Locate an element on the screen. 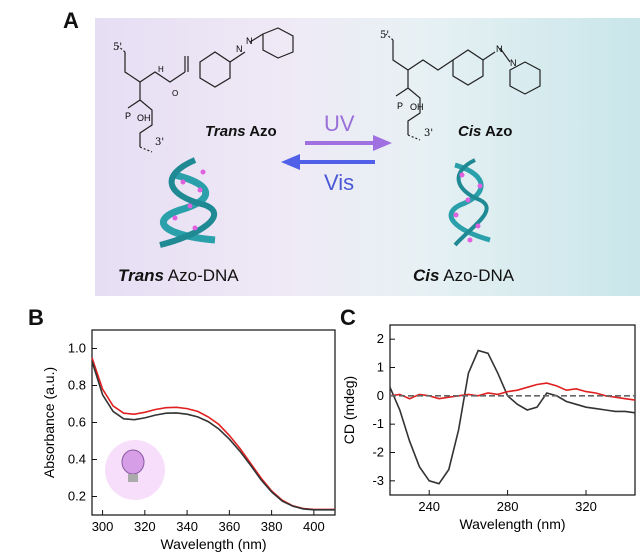  cis-azo-label: Cis Azo is located at coordinates (485, 131).